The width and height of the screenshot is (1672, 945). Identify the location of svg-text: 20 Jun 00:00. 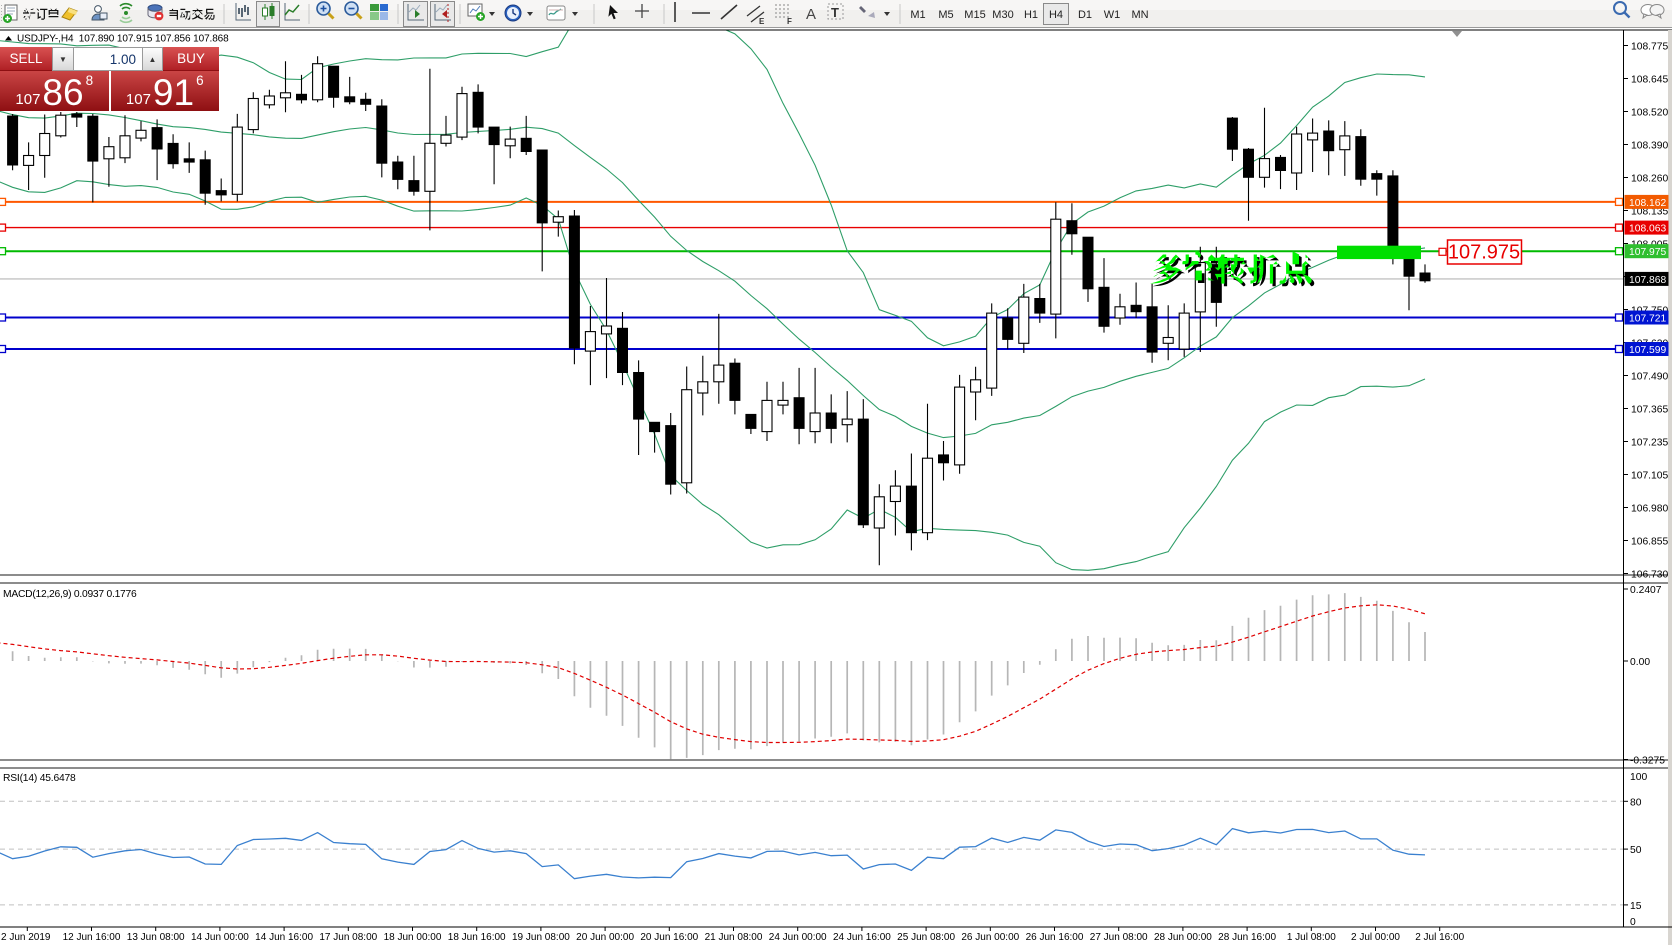
(605, 937).